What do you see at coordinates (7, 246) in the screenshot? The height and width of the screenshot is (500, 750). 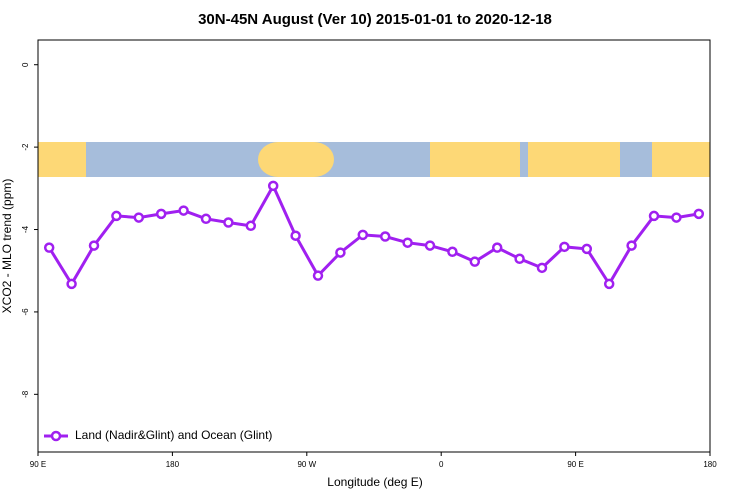 I see `y-axis-label: XCO2 - MLO trend (ppm)` at bounding box center [7, 246].